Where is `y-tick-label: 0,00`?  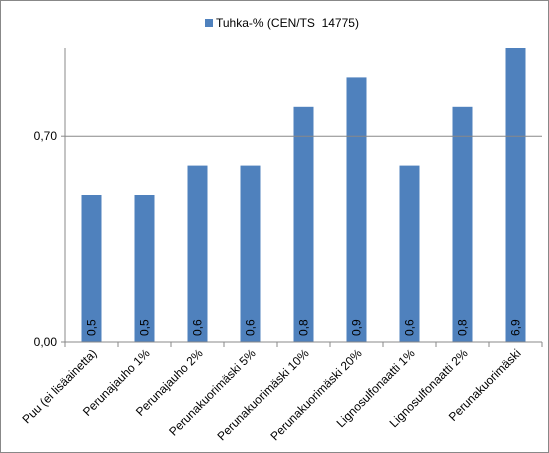
y-tick-label: 0,00 is located at coordinates (46, 342).